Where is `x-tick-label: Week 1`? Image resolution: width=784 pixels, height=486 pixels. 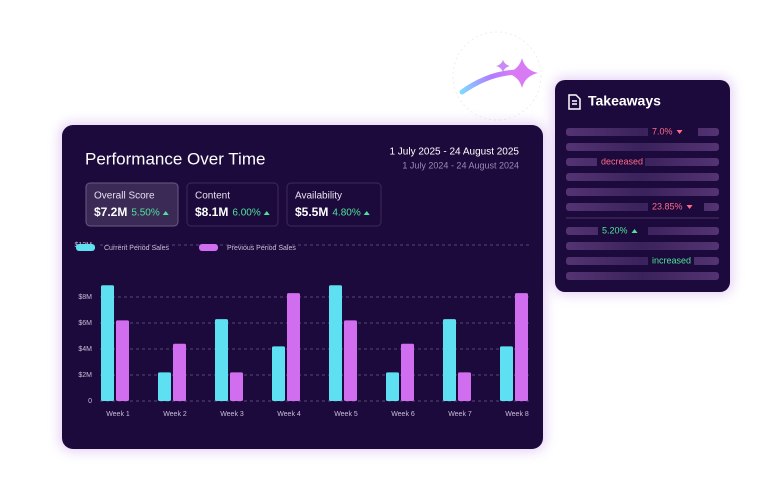 x-tick-label: Week 1 is located at coordinates (118, 414).